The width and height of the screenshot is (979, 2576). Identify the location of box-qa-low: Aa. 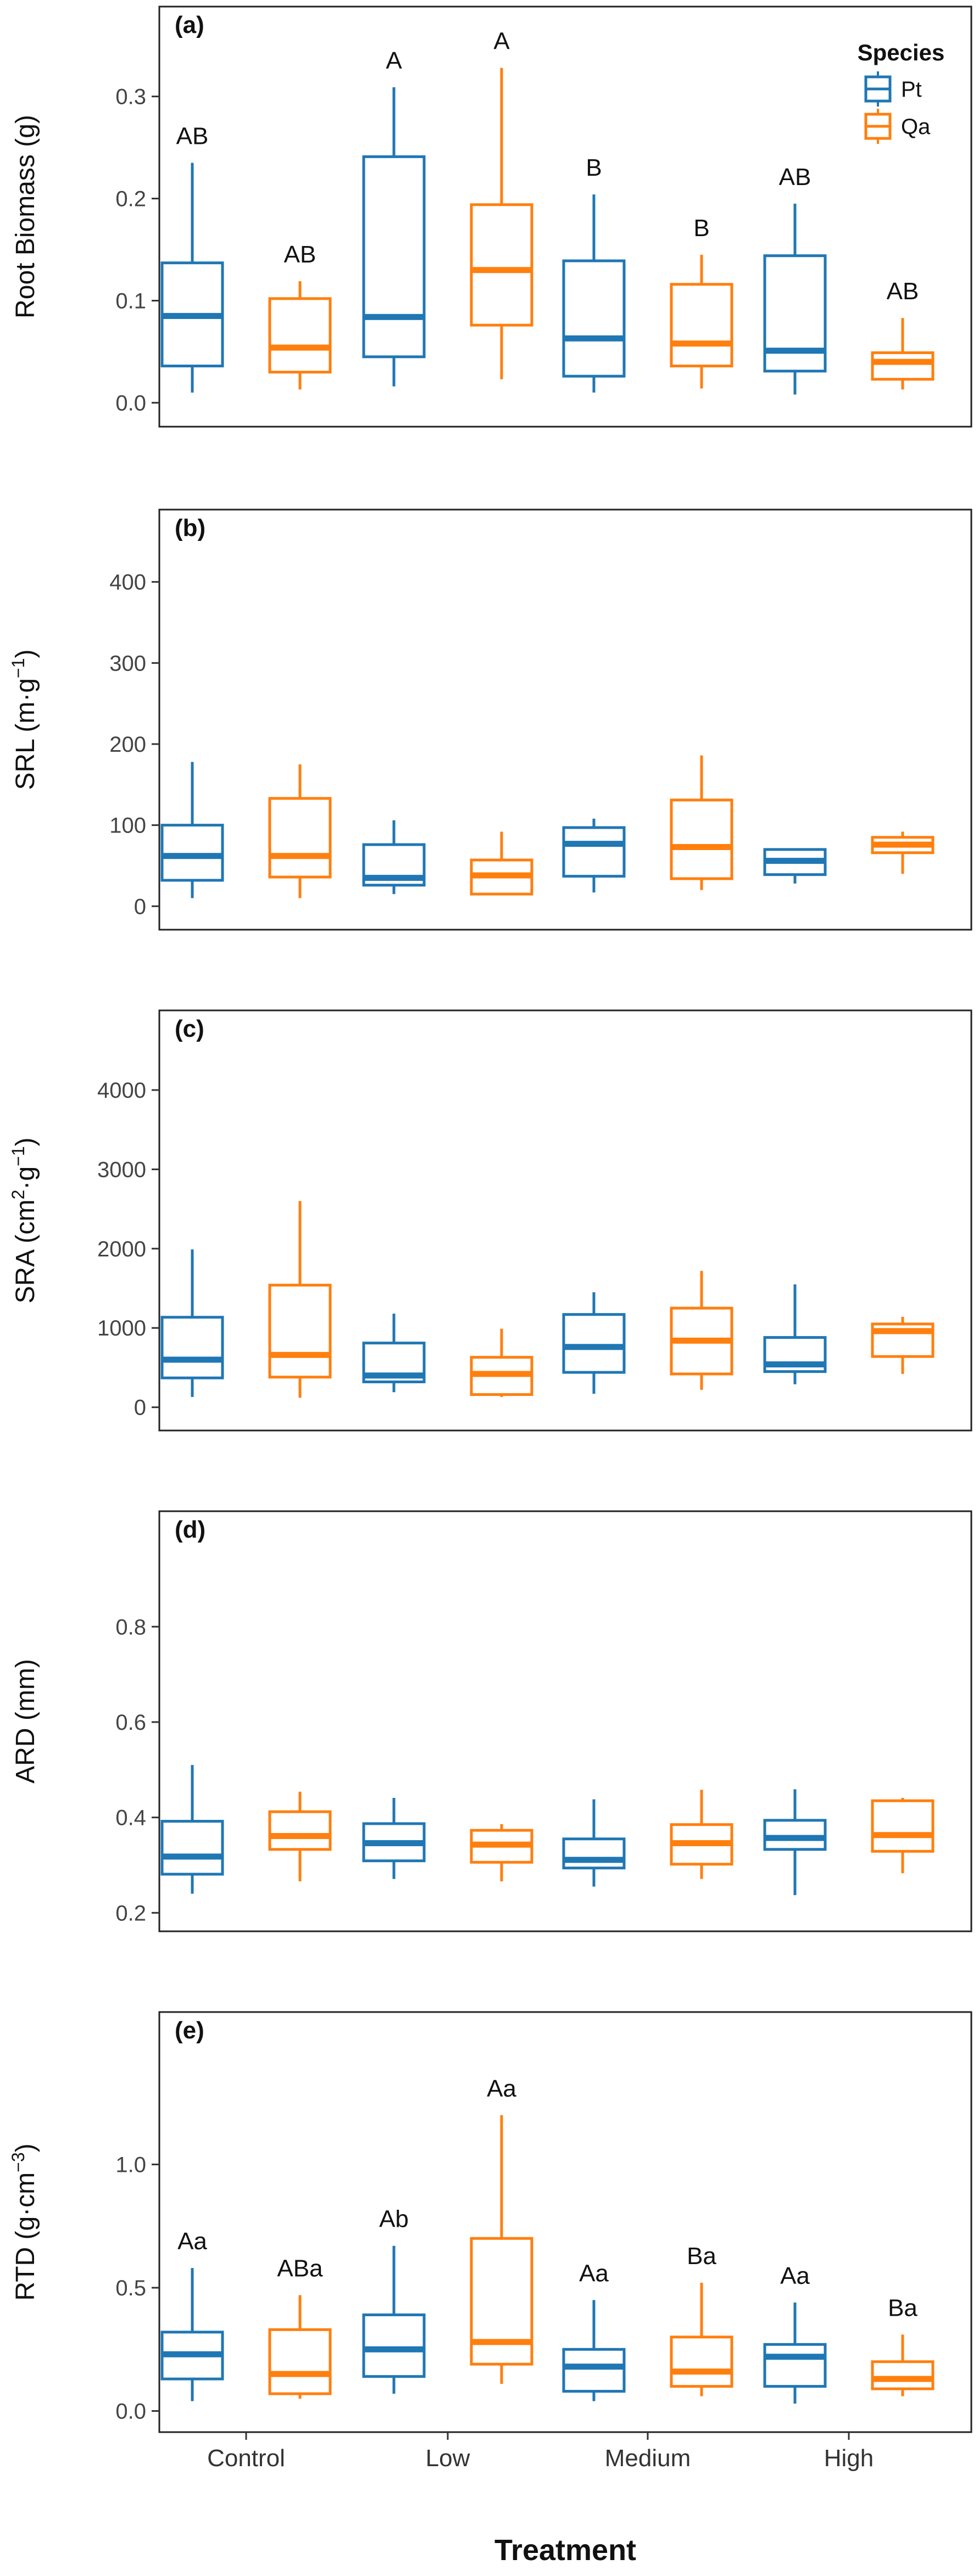
(501, 2230).